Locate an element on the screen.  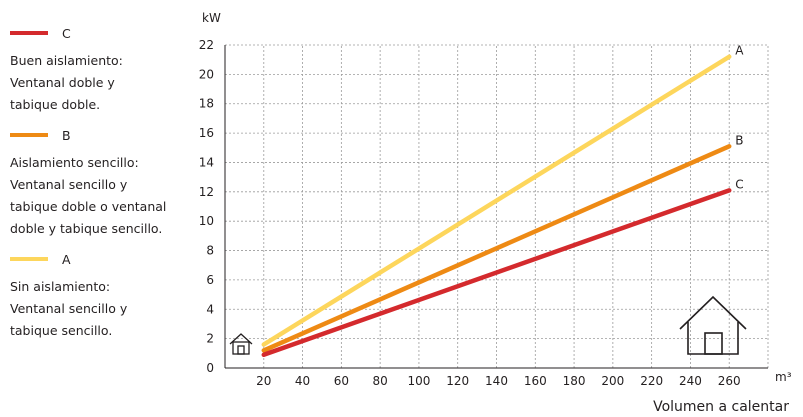
y-axis-label: kW is located at coordinates (211, 18).